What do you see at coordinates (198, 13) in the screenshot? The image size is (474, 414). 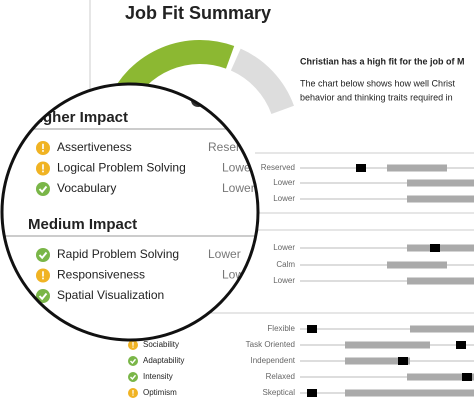 I see `title: Job Fit Summary` at bounding box center [198, 13].